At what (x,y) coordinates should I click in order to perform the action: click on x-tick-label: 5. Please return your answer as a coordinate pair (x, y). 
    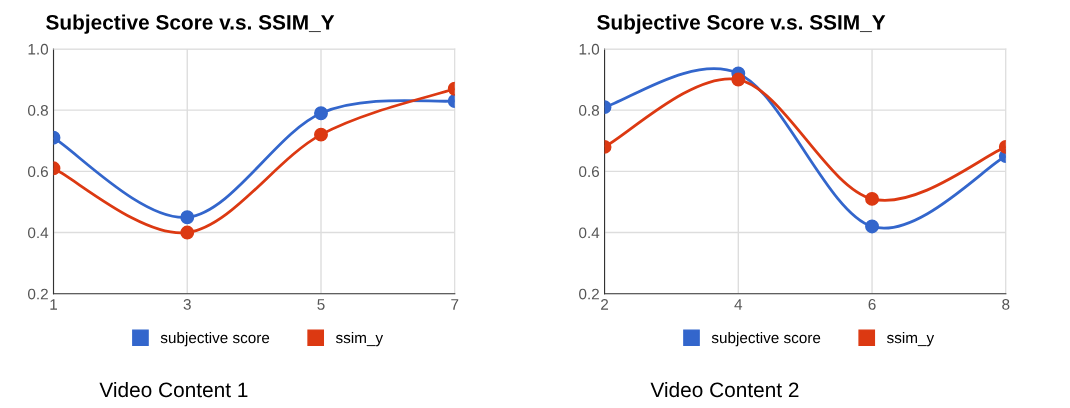
    Looking at the image, I should click on (321, 304).